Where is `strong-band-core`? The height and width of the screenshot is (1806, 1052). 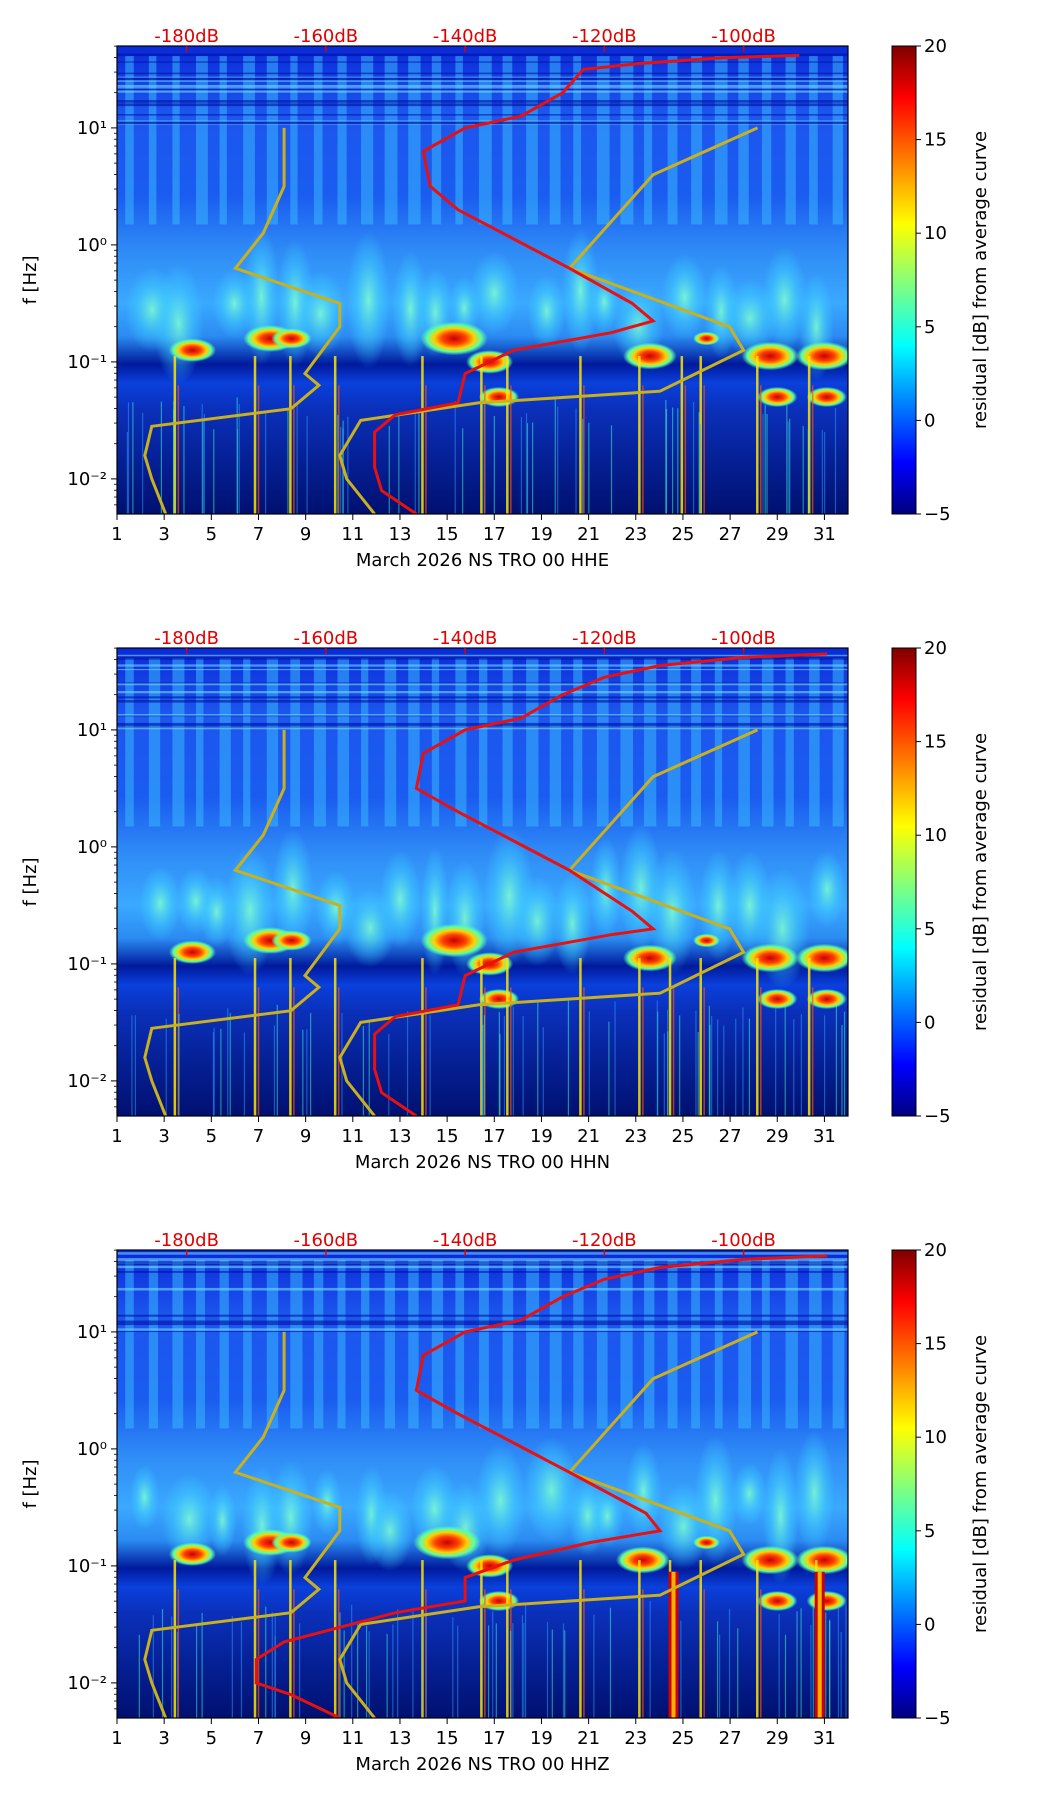
strong-band-core is located at coordinates (819, 1644).